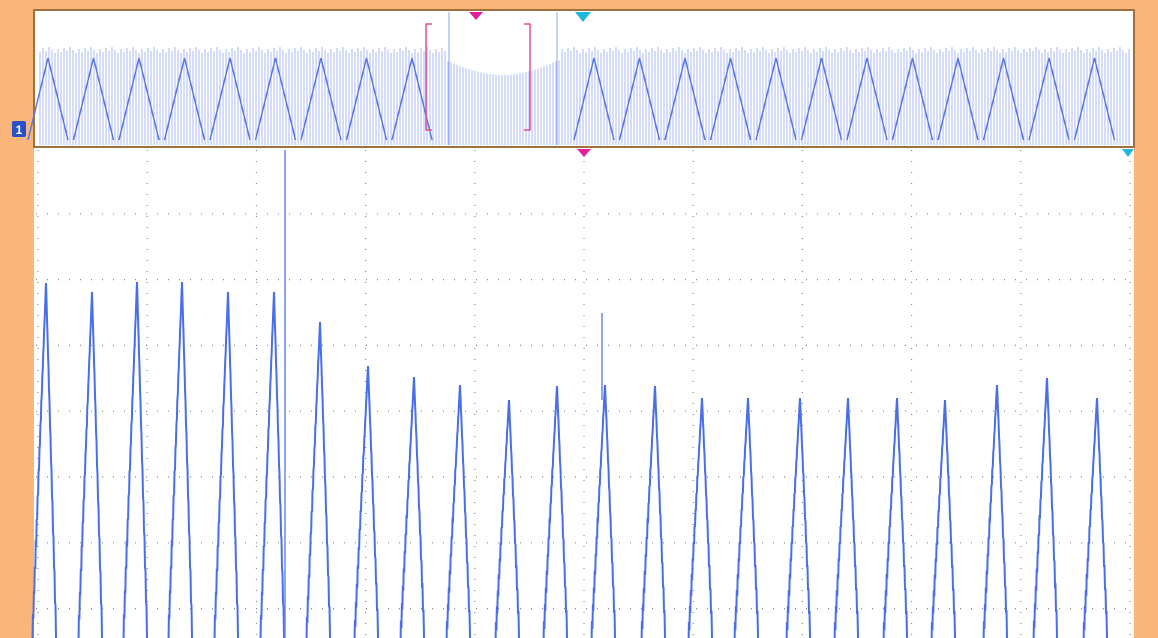  Describe the element at coordinates (17, 319) in the screenshot. I see `left-frame` at that location.